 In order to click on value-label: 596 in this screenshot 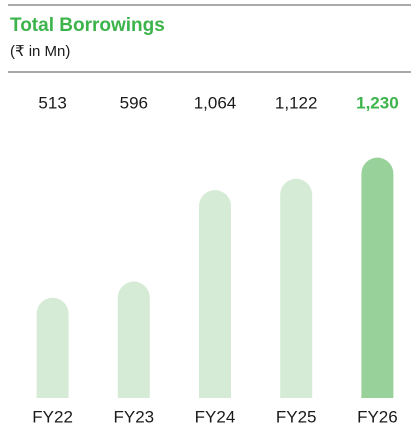, I will do `click(134, 102)`.